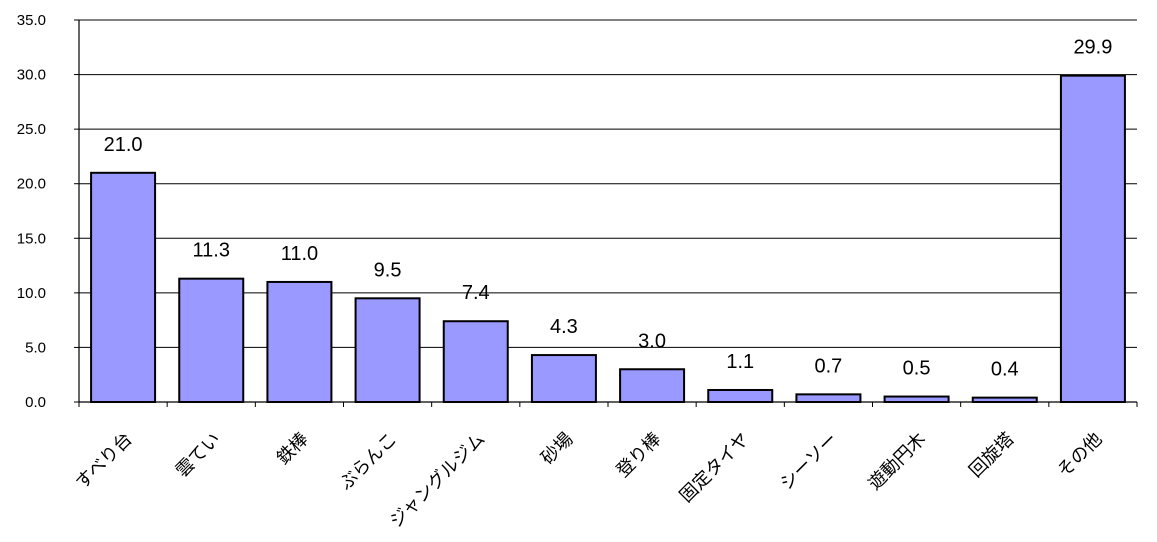 This screenshot has width=1157, height=542. Describe the element at coordinates (104, 461) in the screenshot. I see `category-label: すべり台` at that location.